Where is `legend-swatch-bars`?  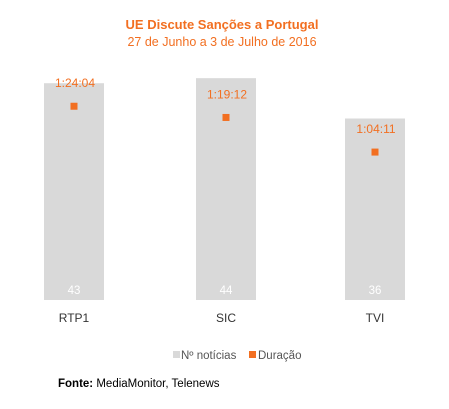
legend-swatch-bars is located at coordinates (176, 354).